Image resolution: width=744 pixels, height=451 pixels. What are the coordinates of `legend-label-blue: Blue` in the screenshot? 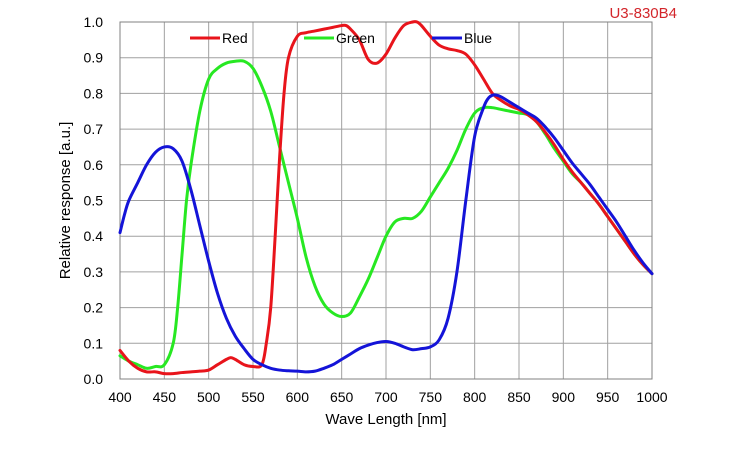 It's located at (478, 38).